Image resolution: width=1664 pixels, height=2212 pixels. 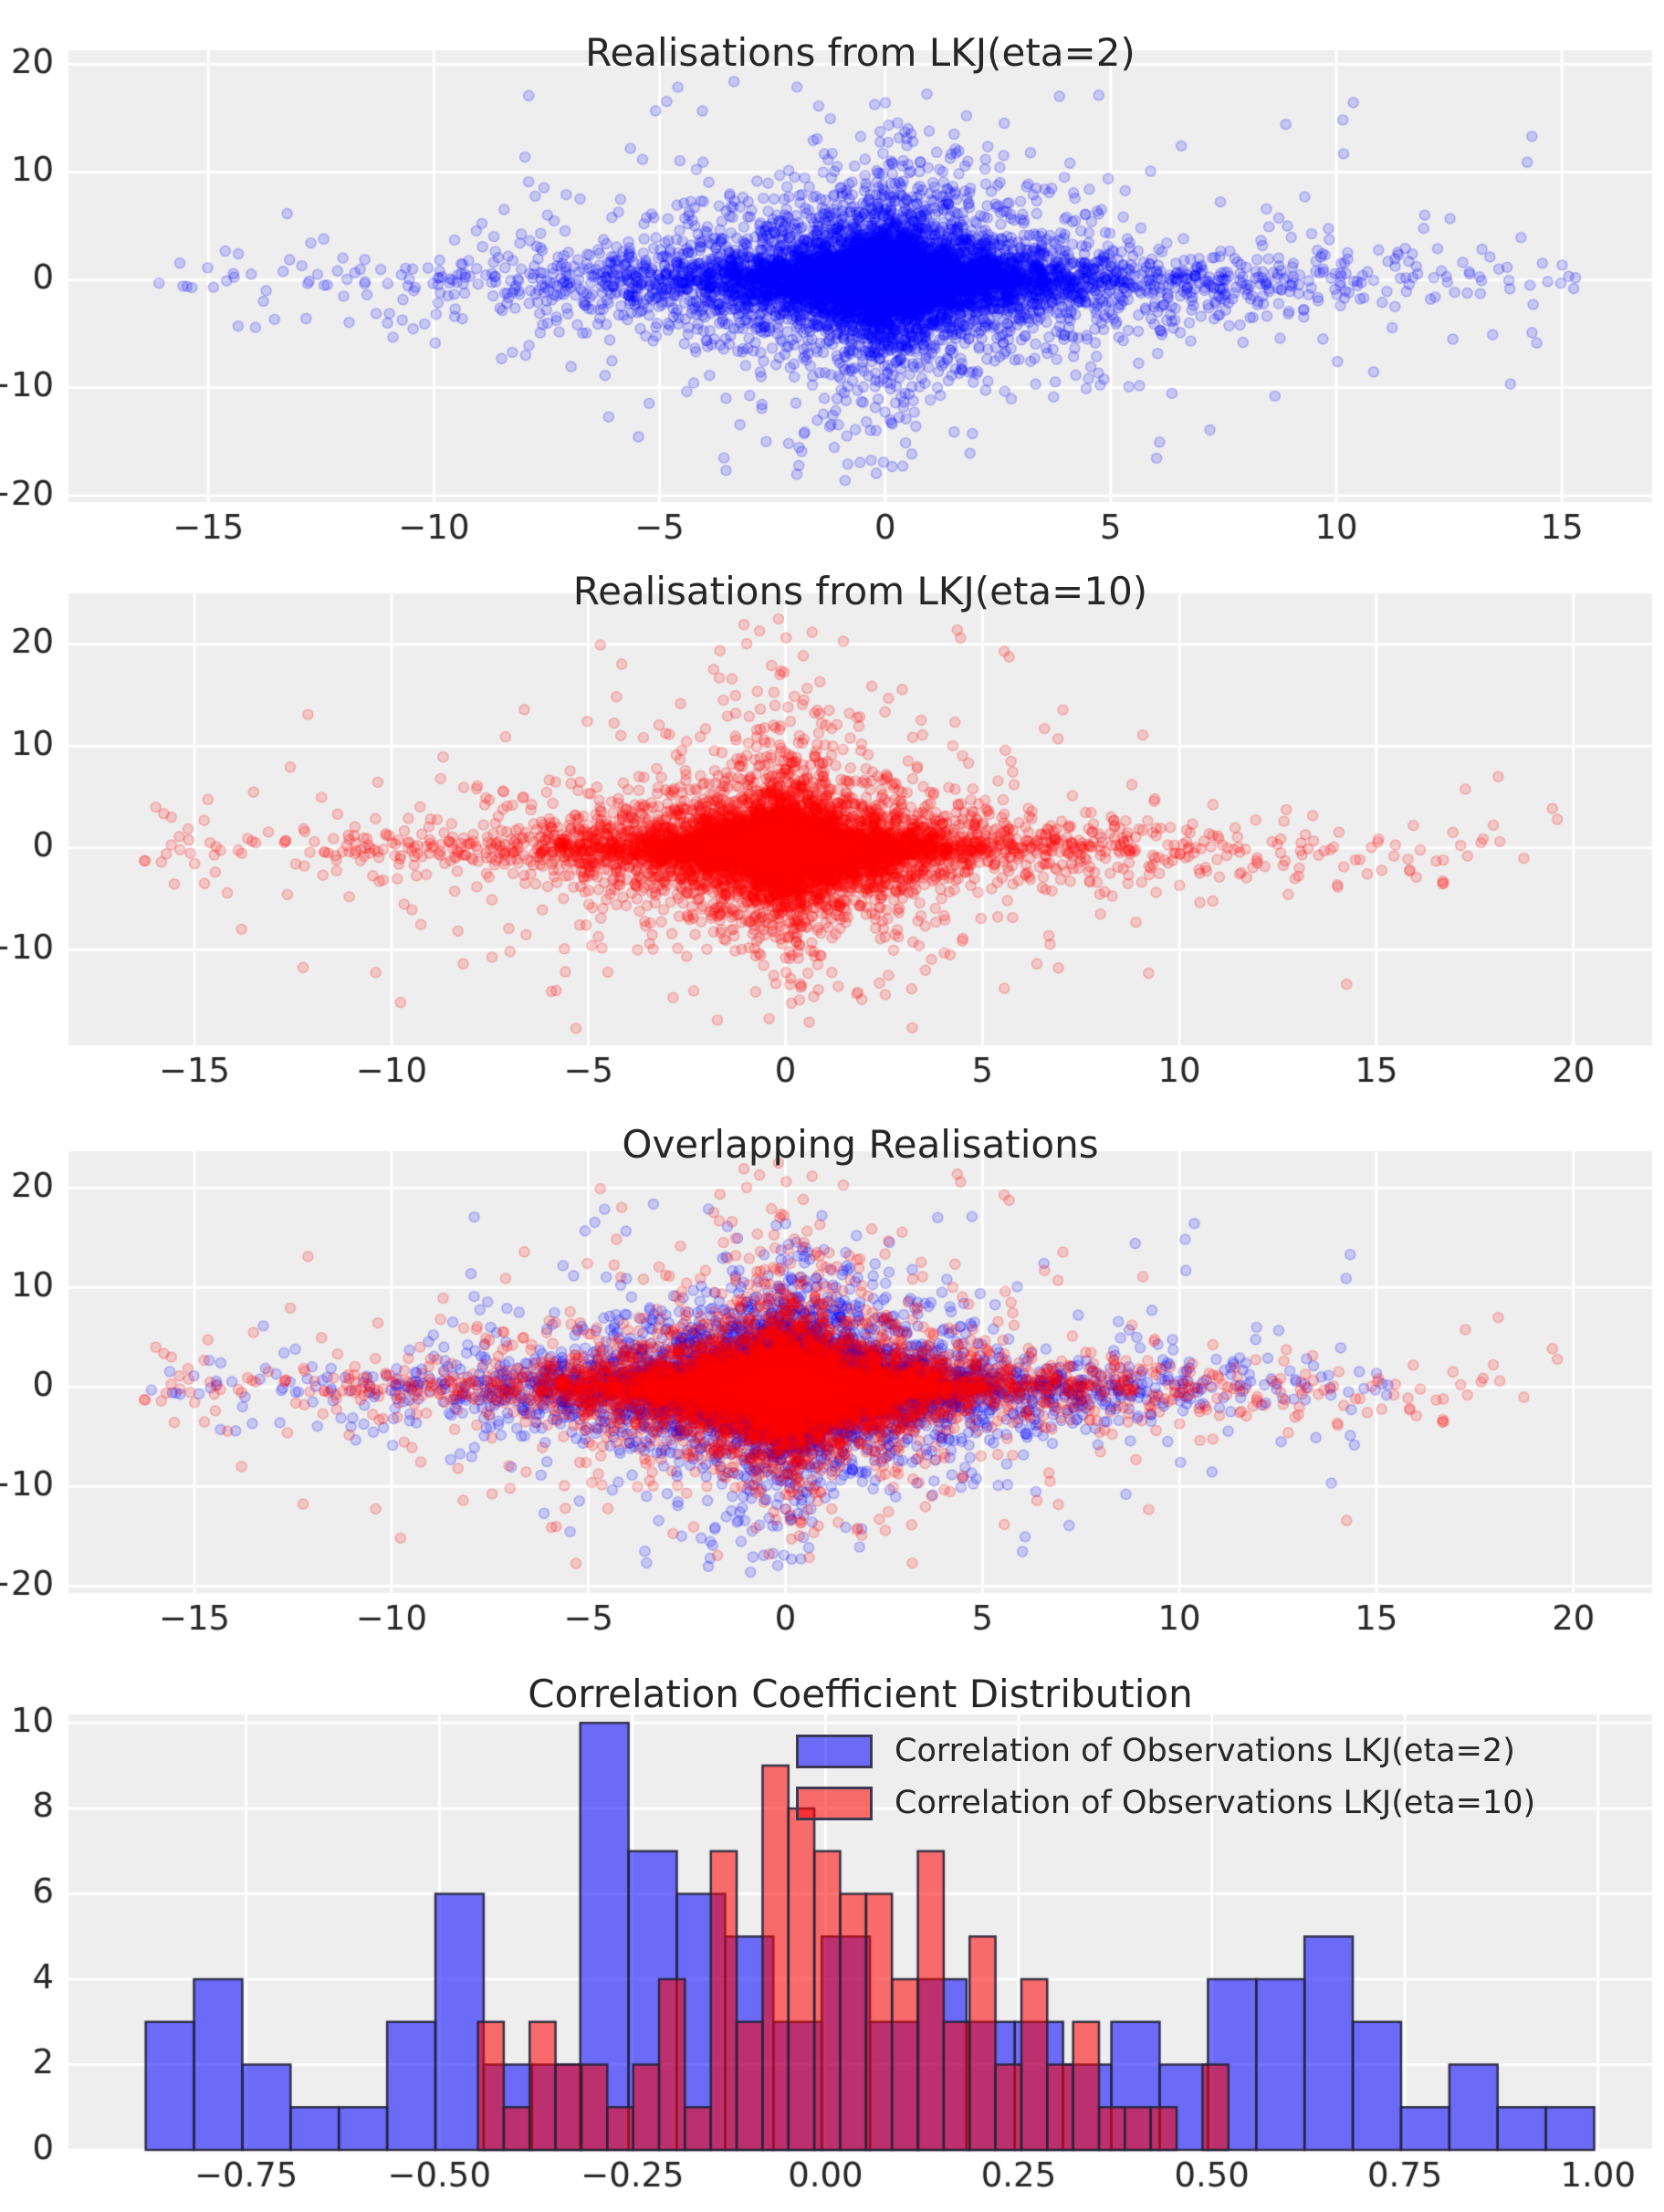 What do you see at coordinates (860, 52) in the screenshot?
I see `title-scatter-eta2: Realisations from LKJ(eta=2)` at bounding box center [860, 52].